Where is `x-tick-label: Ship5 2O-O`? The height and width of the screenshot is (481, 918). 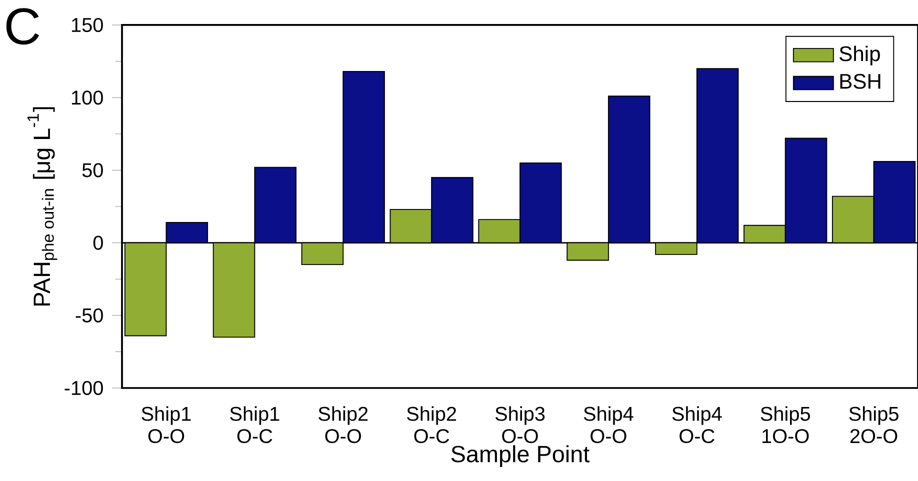 x-tick-label: Ship5 2O-O is located at coordinates (873, 425).